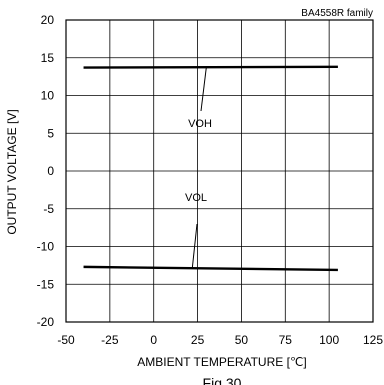  What do you see at coordinates (48, 209) in the screenshot?
I see `y-tick-label: -5` at bounding box center [48, 209].